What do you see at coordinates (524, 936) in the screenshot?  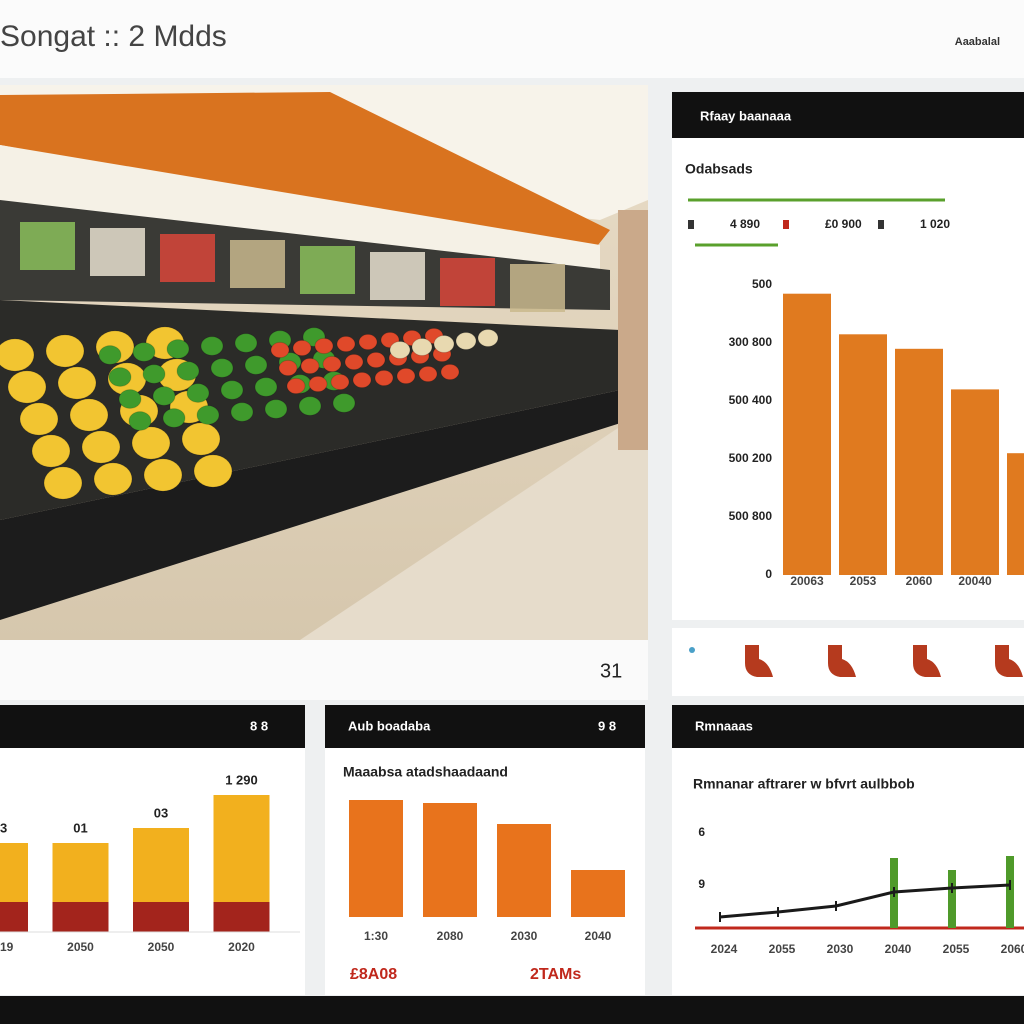 I see `x-tick-label: 2030` at bounding box center [524, 936].